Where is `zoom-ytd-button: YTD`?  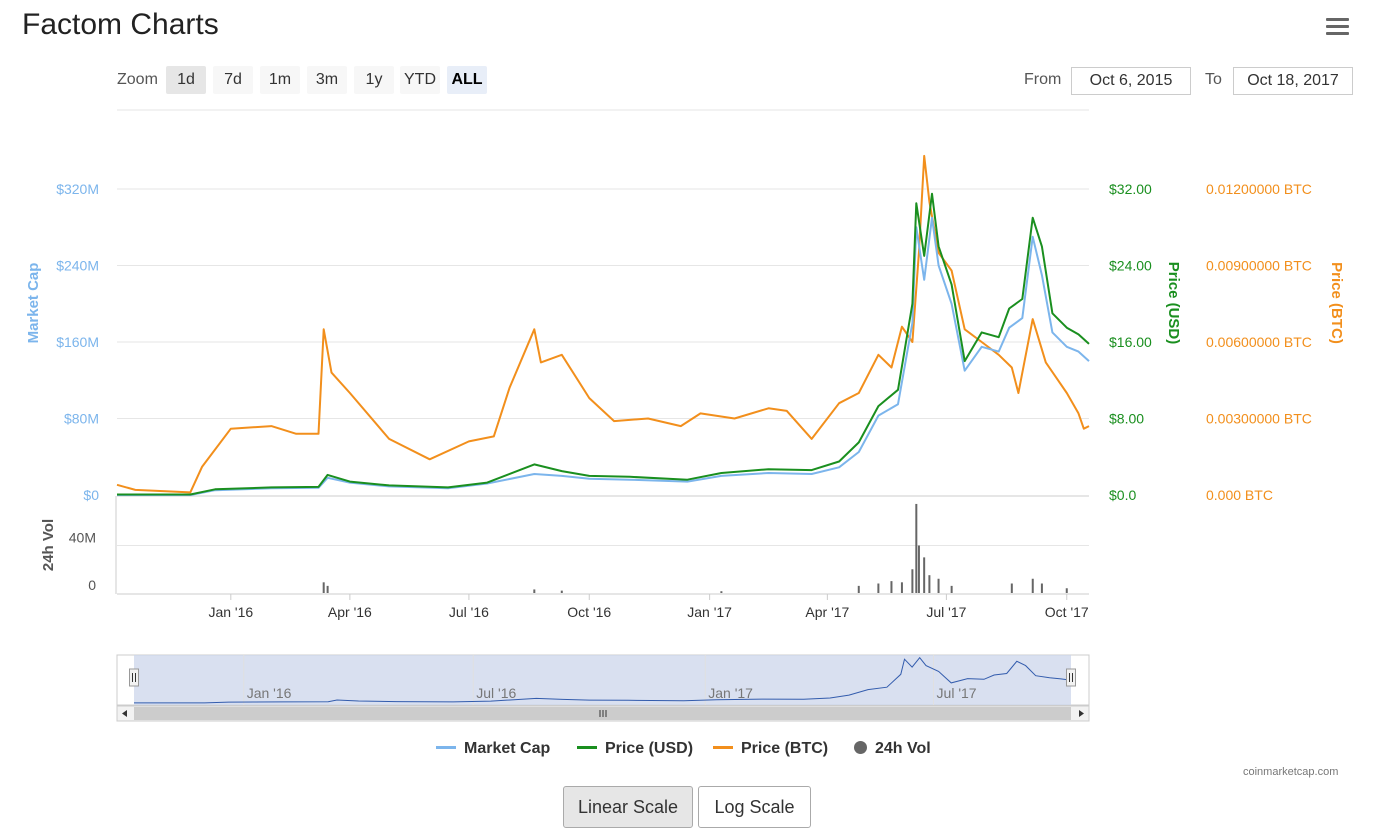 zoom-ytd-button: YTD is located at coordinates (420, 80).